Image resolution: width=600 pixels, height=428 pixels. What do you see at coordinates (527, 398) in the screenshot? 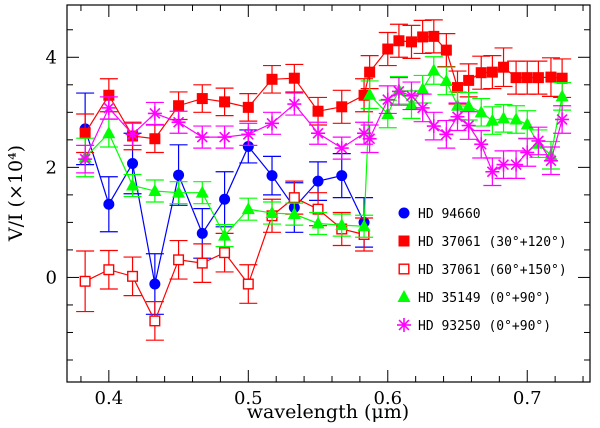
I see `x-tick-label: 0.7` at bounding box center [527, 398].